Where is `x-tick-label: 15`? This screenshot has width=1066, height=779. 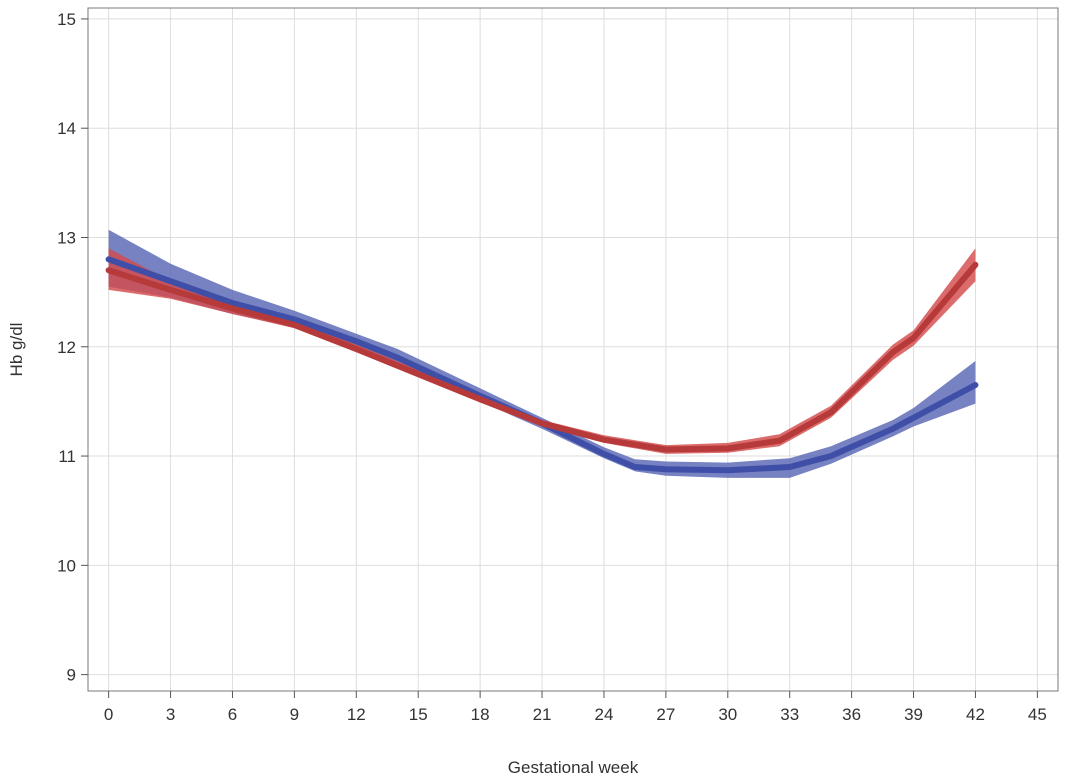 x-tick-label: 15 is located at coordinates (418, 714).